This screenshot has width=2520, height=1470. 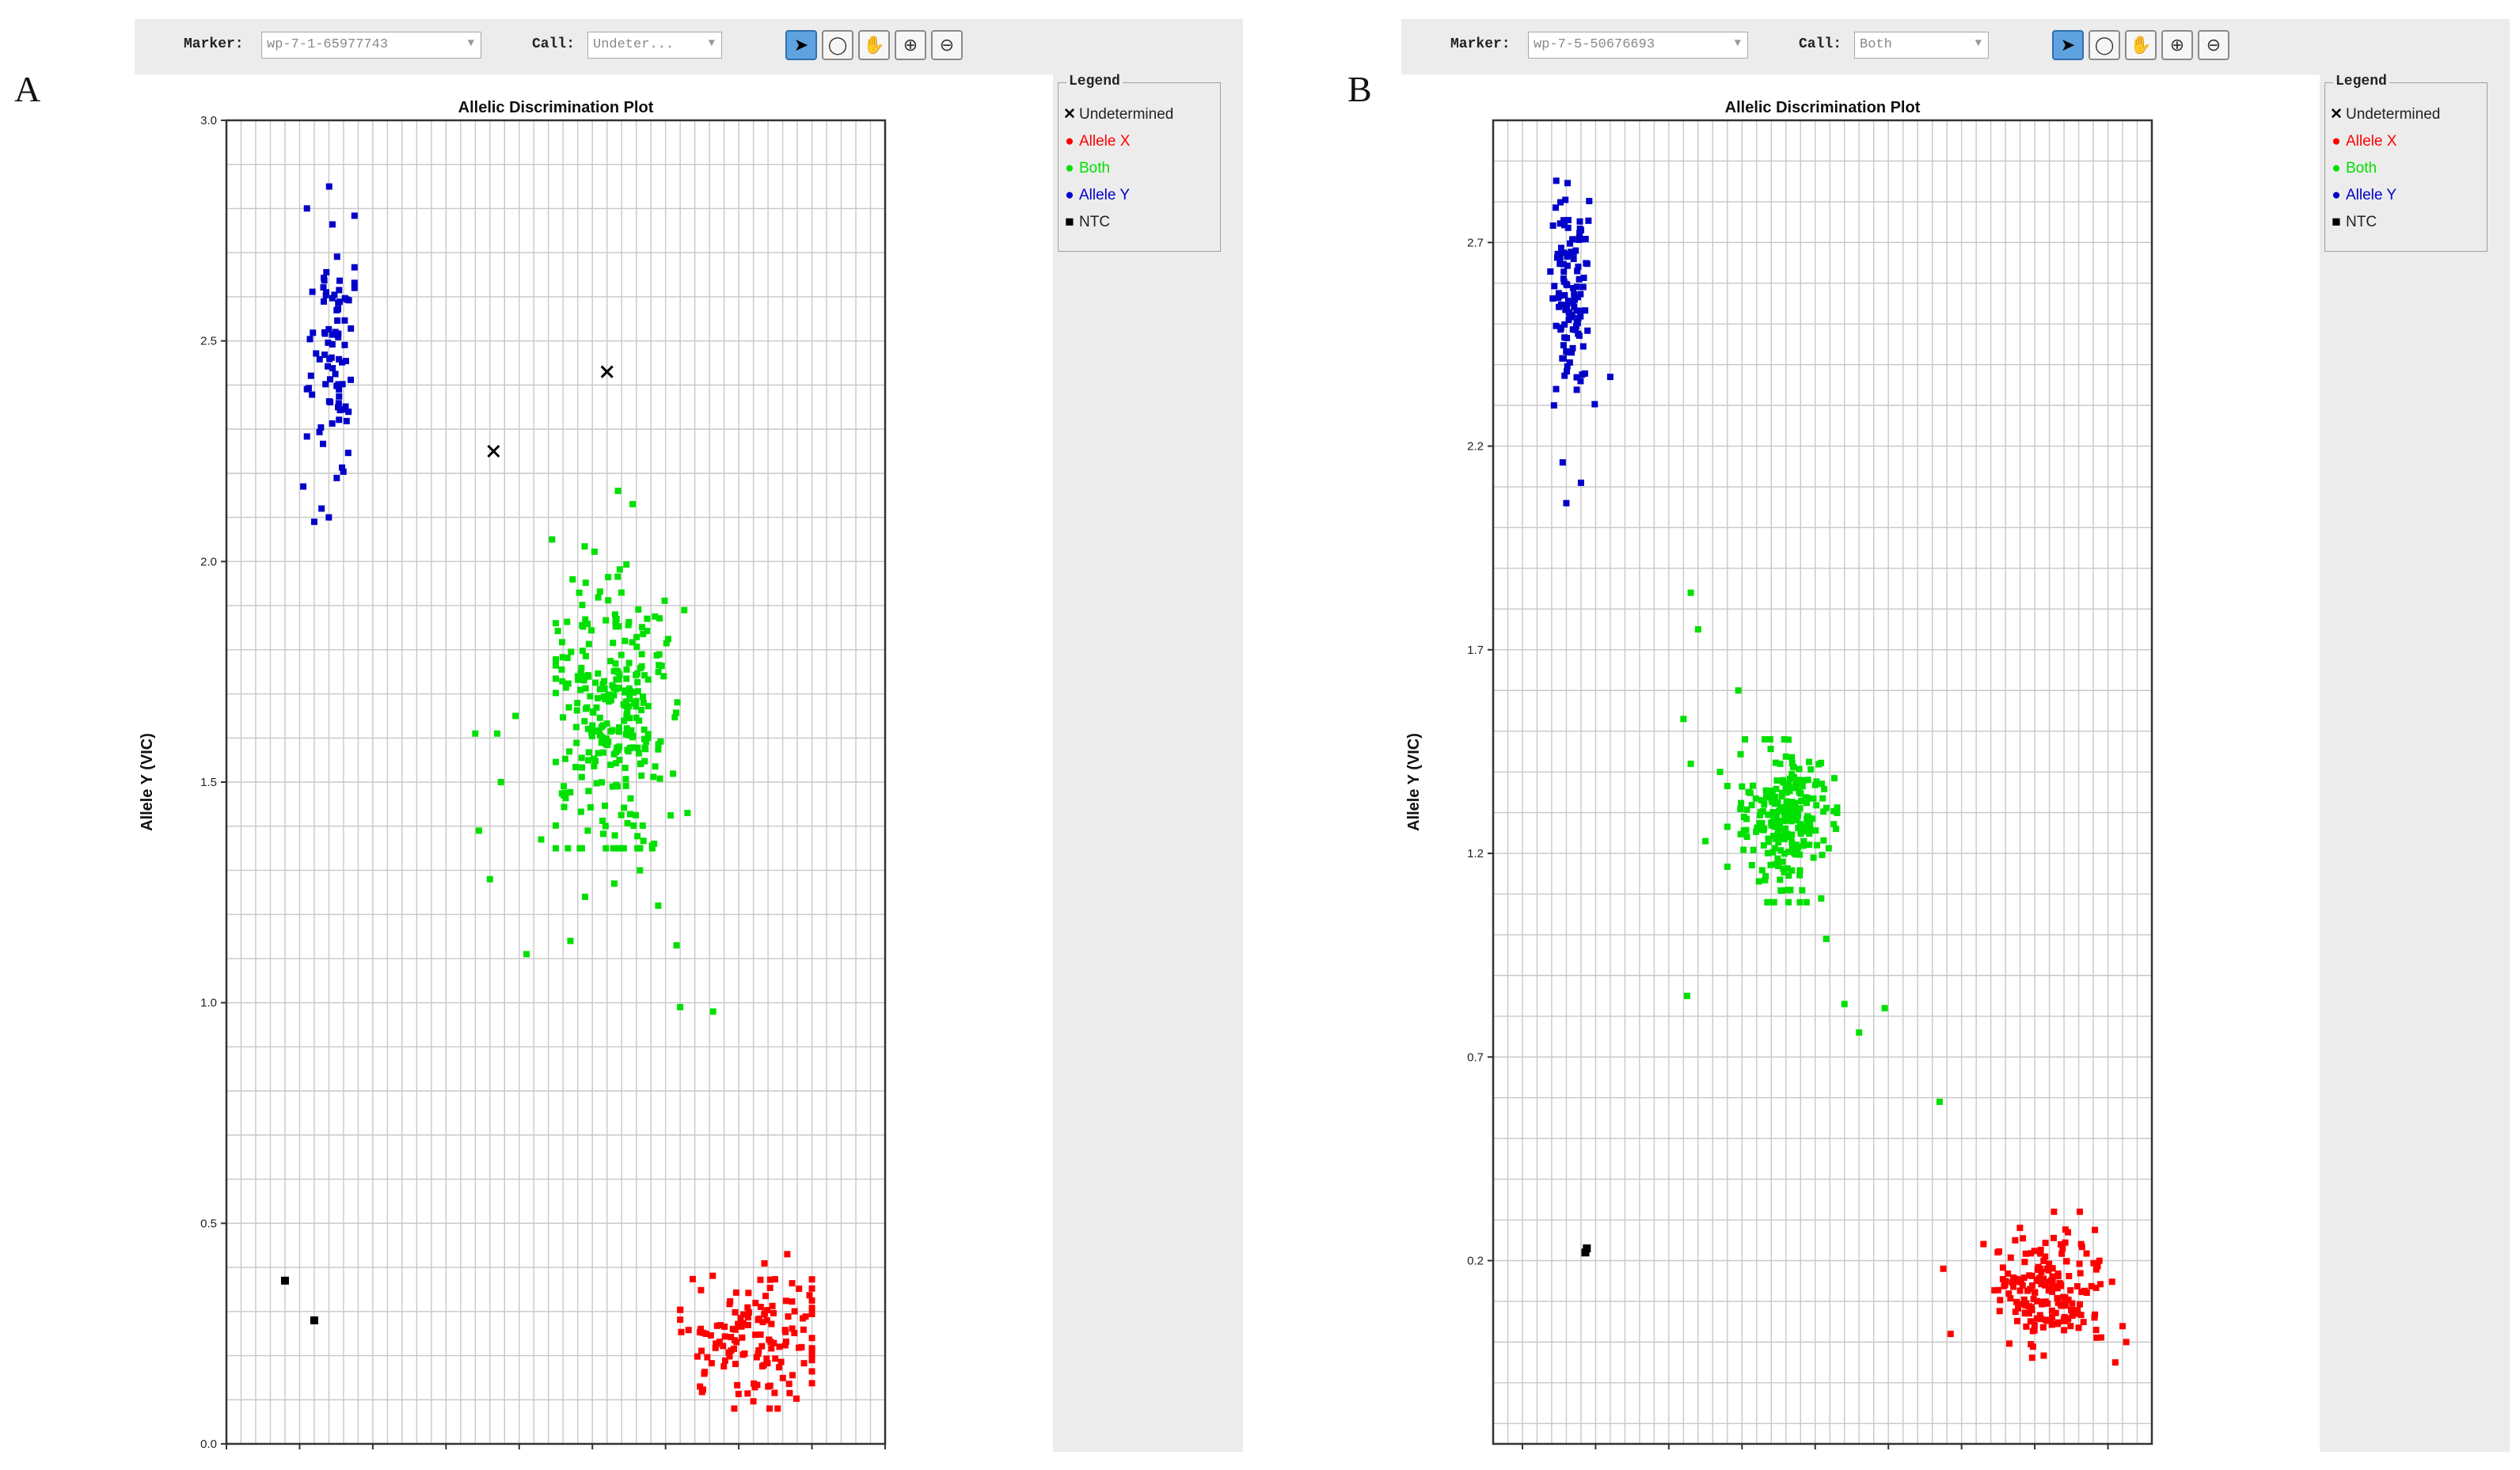 I want to click on marker-select: wp-7-1-65977743 ▼, so click(x=371, y=45).